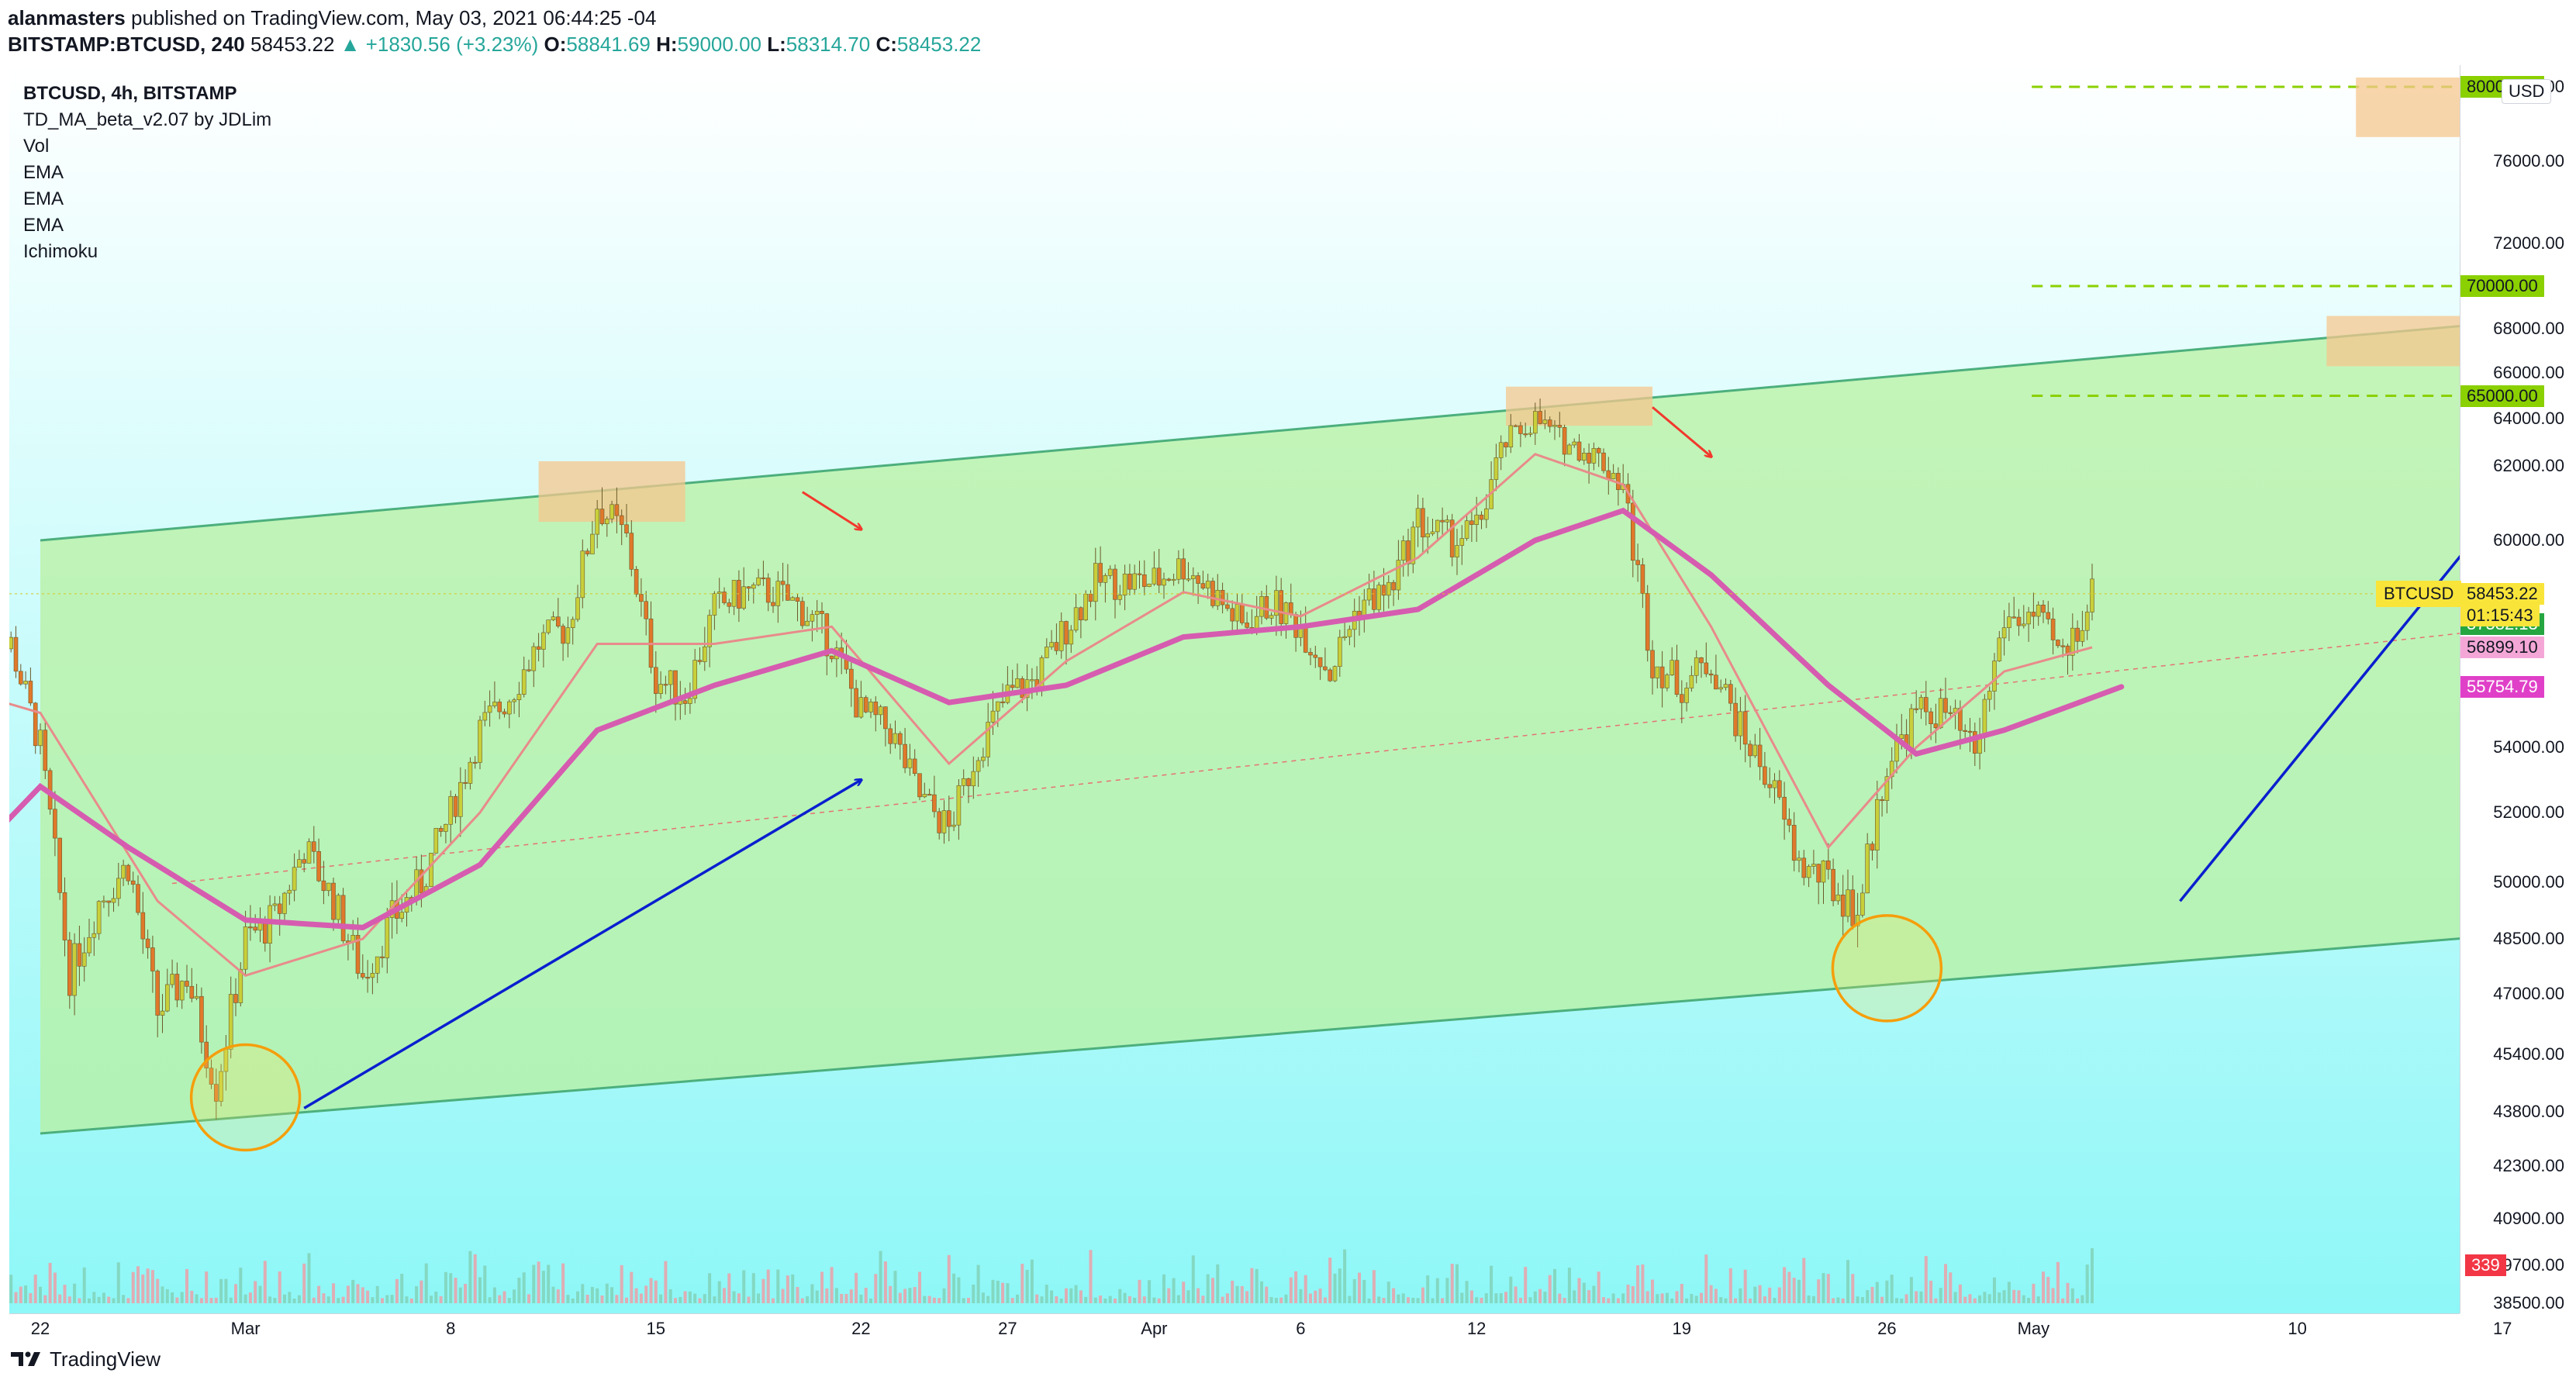  Describe the element at coordinates (130, 93) in the screenshot. I see `legend-title: BTCUSD, 4h, BITSTAMP` at that location.